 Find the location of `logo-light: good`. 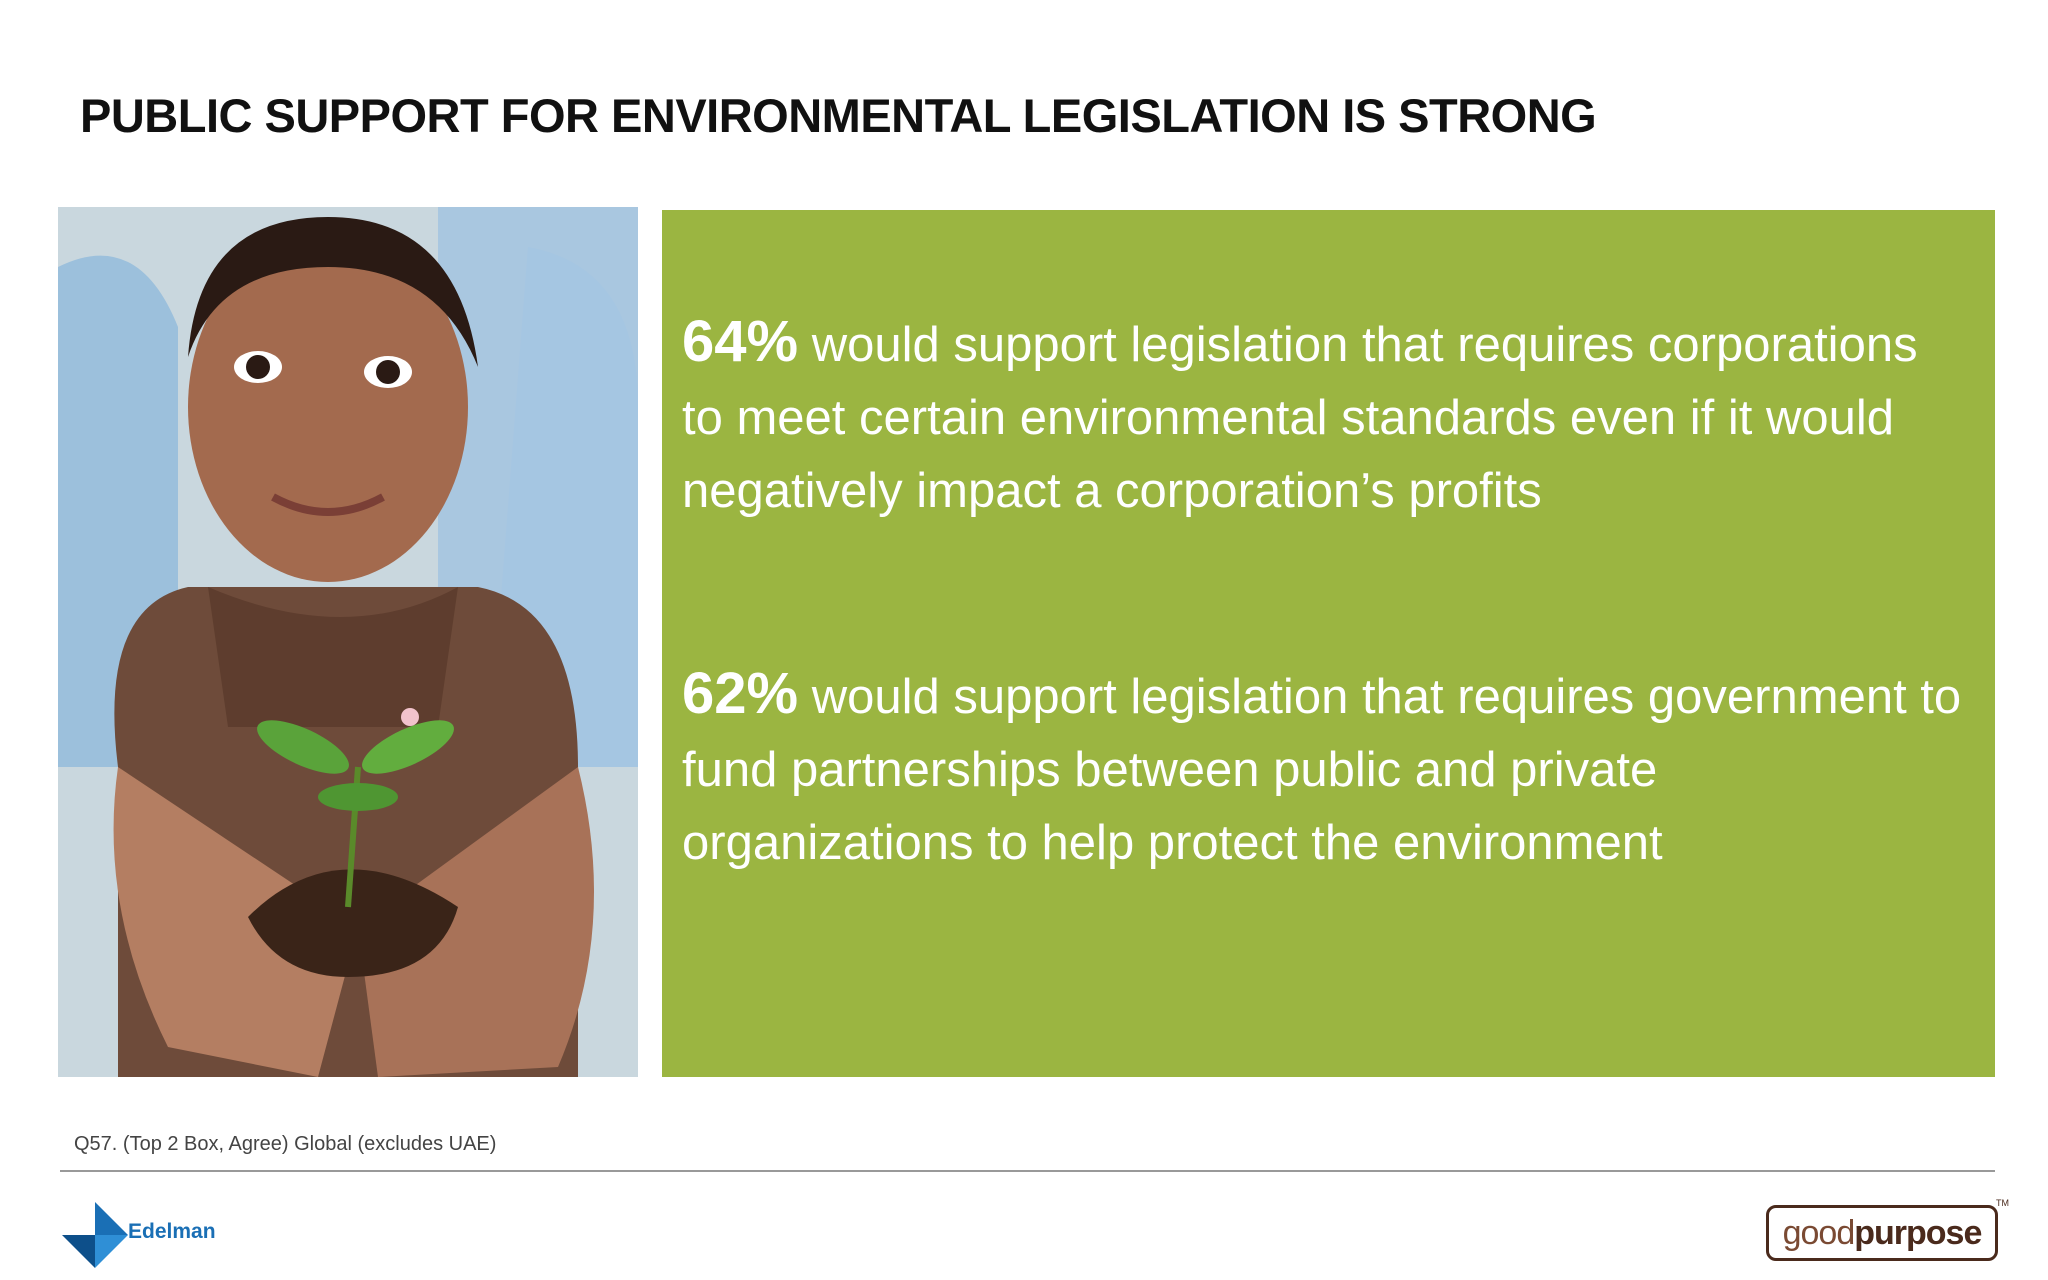

logo-light: good is located at coordinates (1819, 1233).